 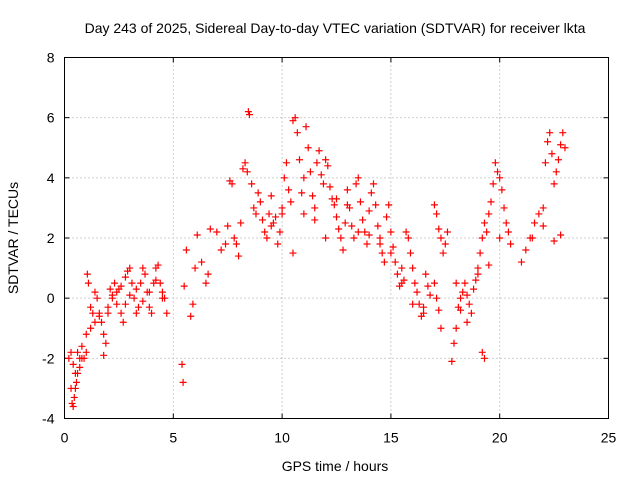 I want to click on y-tick-labels: -4 -2 0 2 4 6 8, so click(x=48, y=238).